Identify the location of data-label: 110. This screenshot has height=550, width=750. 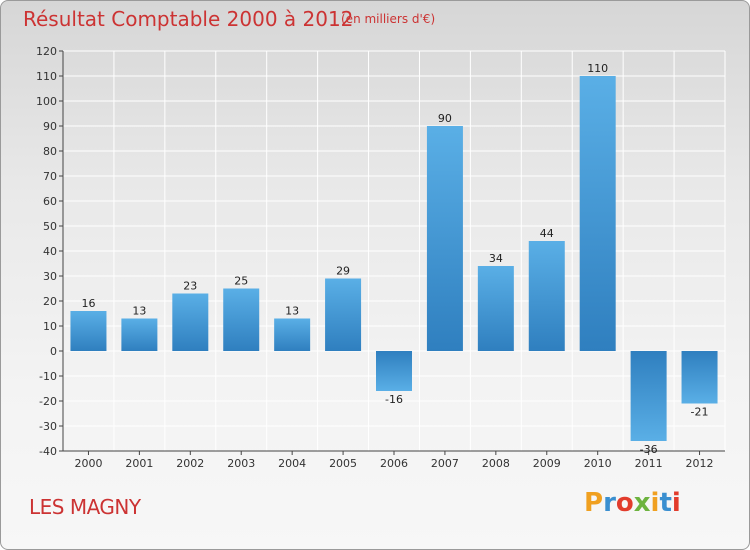
(597, 68).